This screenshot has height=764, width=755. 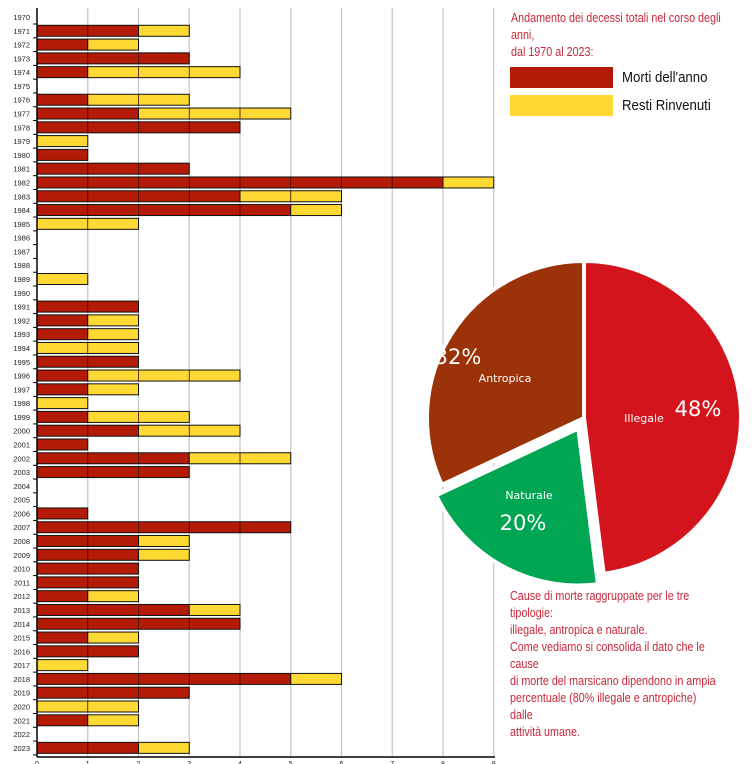 I want to click on legend-swatch-resti, so click(x=561, y=105).